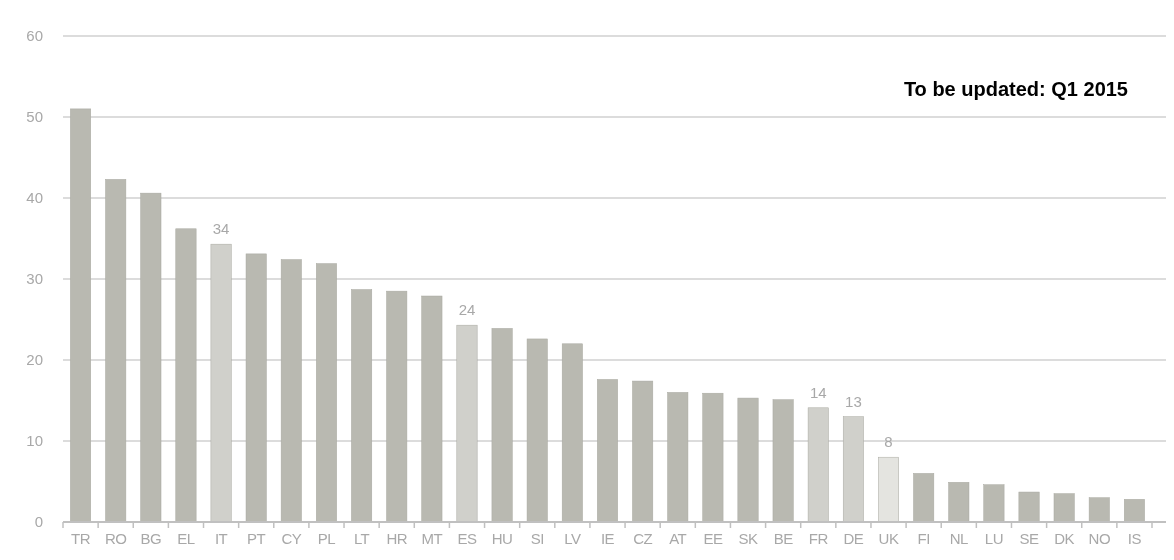  Describe the element at coordinates (151, 538) in the screenshot. I see `x-tick-label: BG` at that location.